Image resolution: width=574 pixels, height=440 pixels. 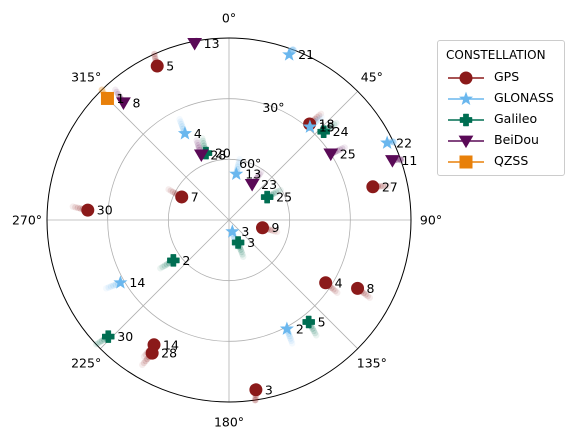 I want to click on legend-symbol-glonass, so click(x=466, y=98).